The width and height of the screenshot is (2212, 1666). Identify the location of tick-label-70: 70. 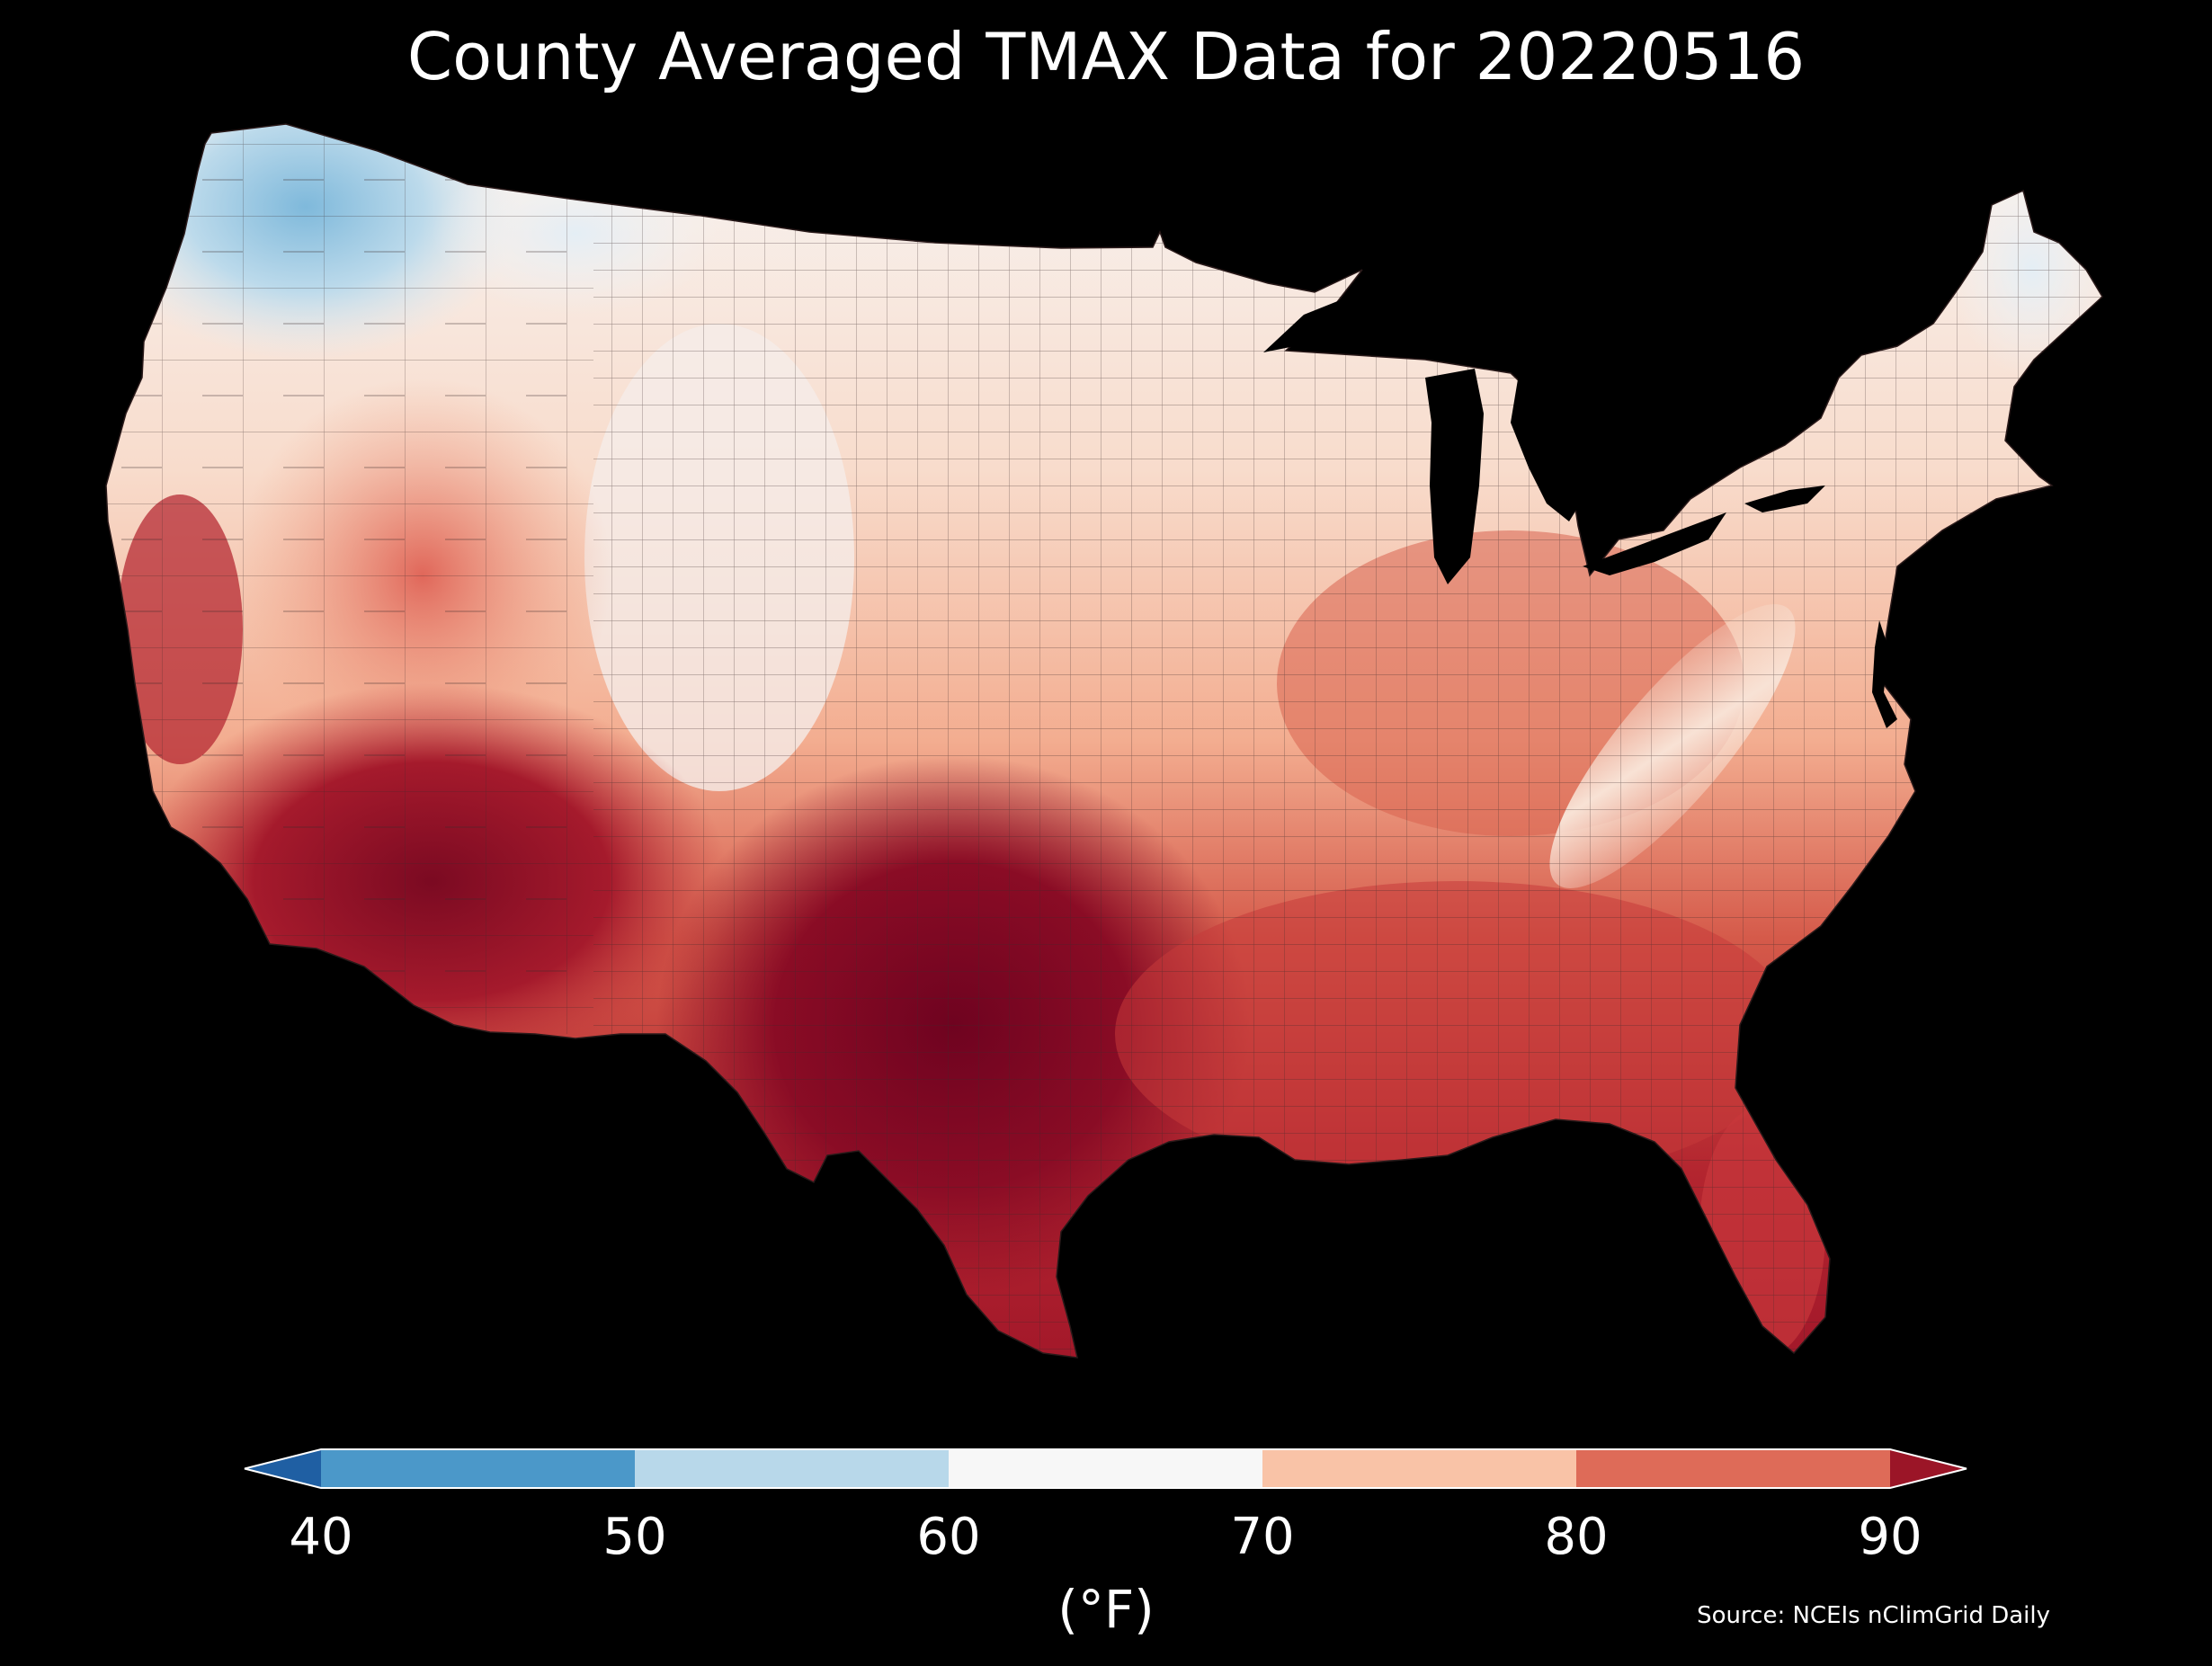
(1262, 1537).